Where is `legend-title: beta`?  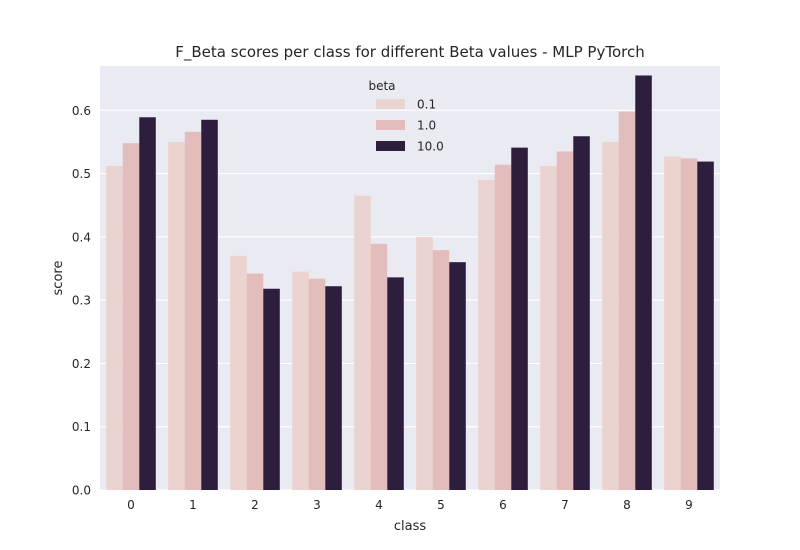 legend-title: beta is located at coordinates (381, 86).